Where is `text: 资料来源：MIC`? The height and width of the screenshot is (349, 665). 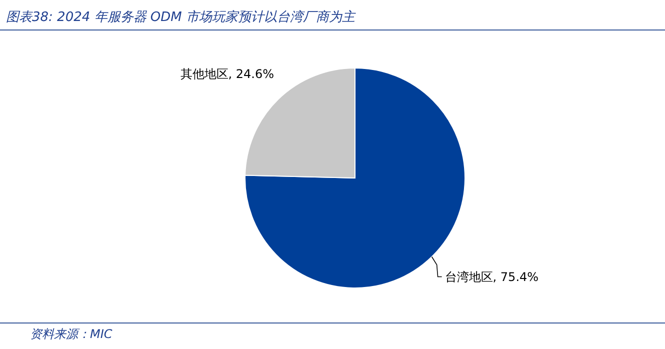 text: 资料来源：MIC is located at coordinates (71, 334).